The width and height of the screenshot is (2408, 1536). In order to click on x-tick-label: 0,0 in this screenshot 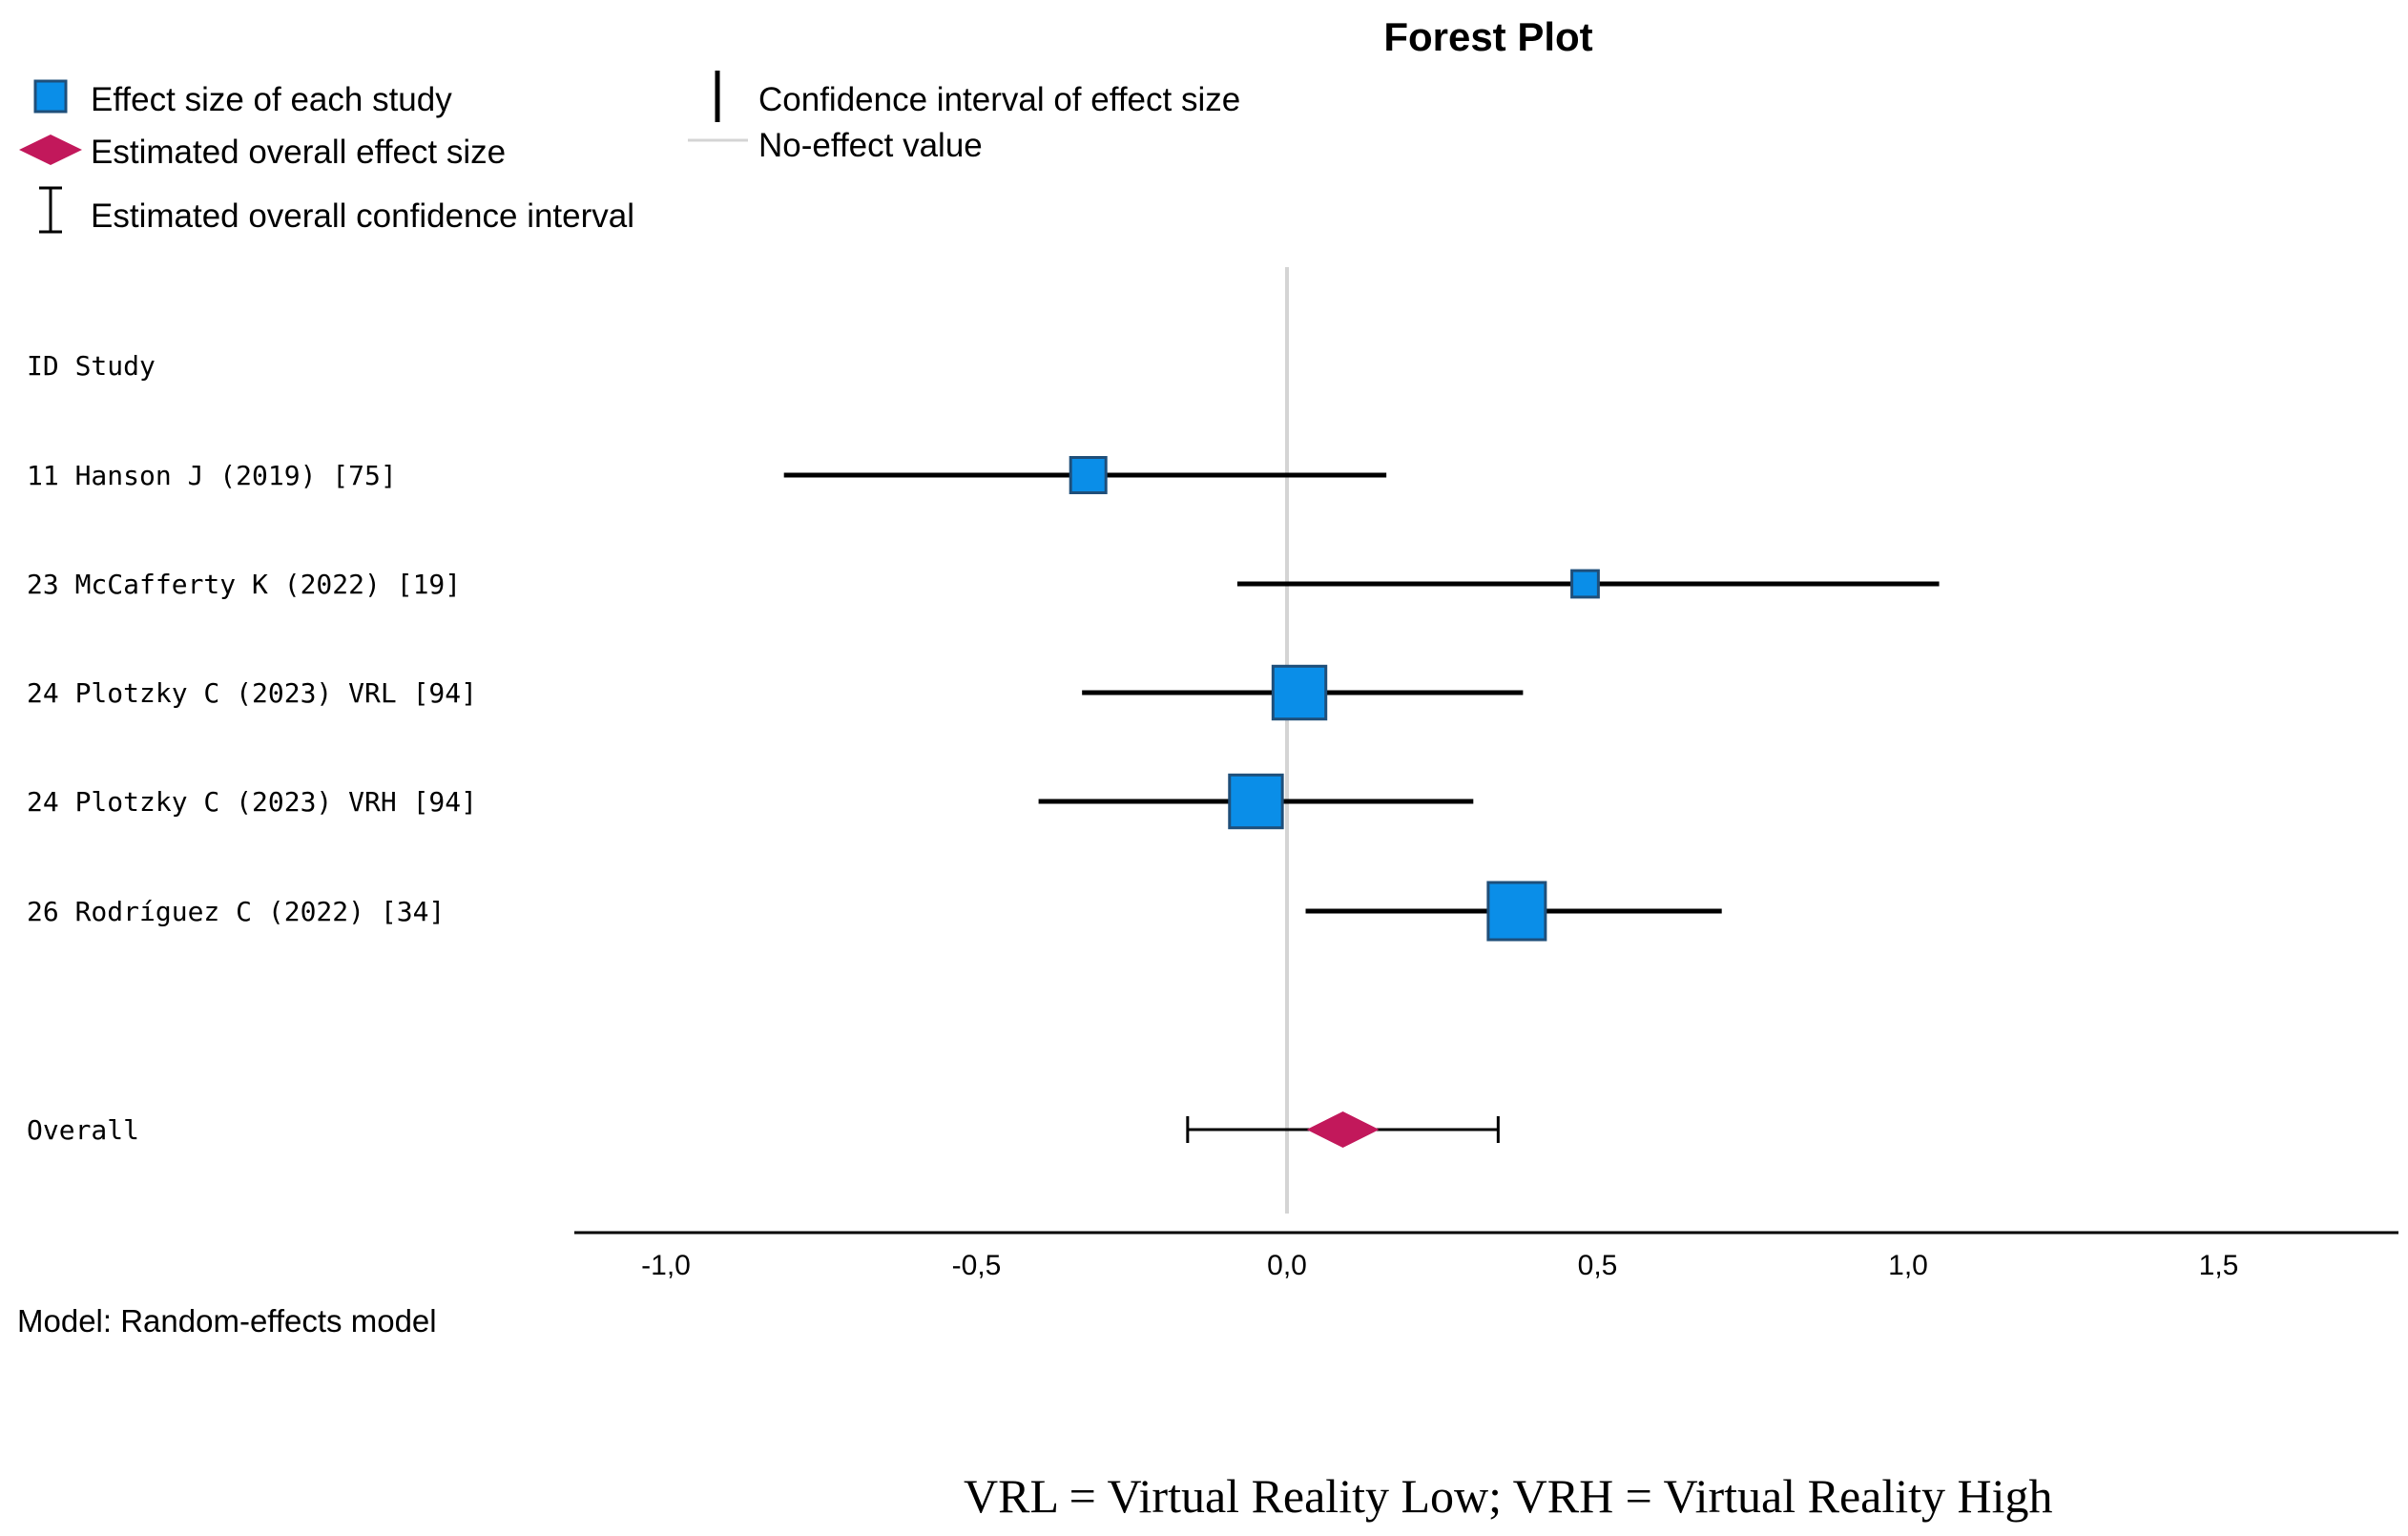, I will do `click(1287, 1265)`.